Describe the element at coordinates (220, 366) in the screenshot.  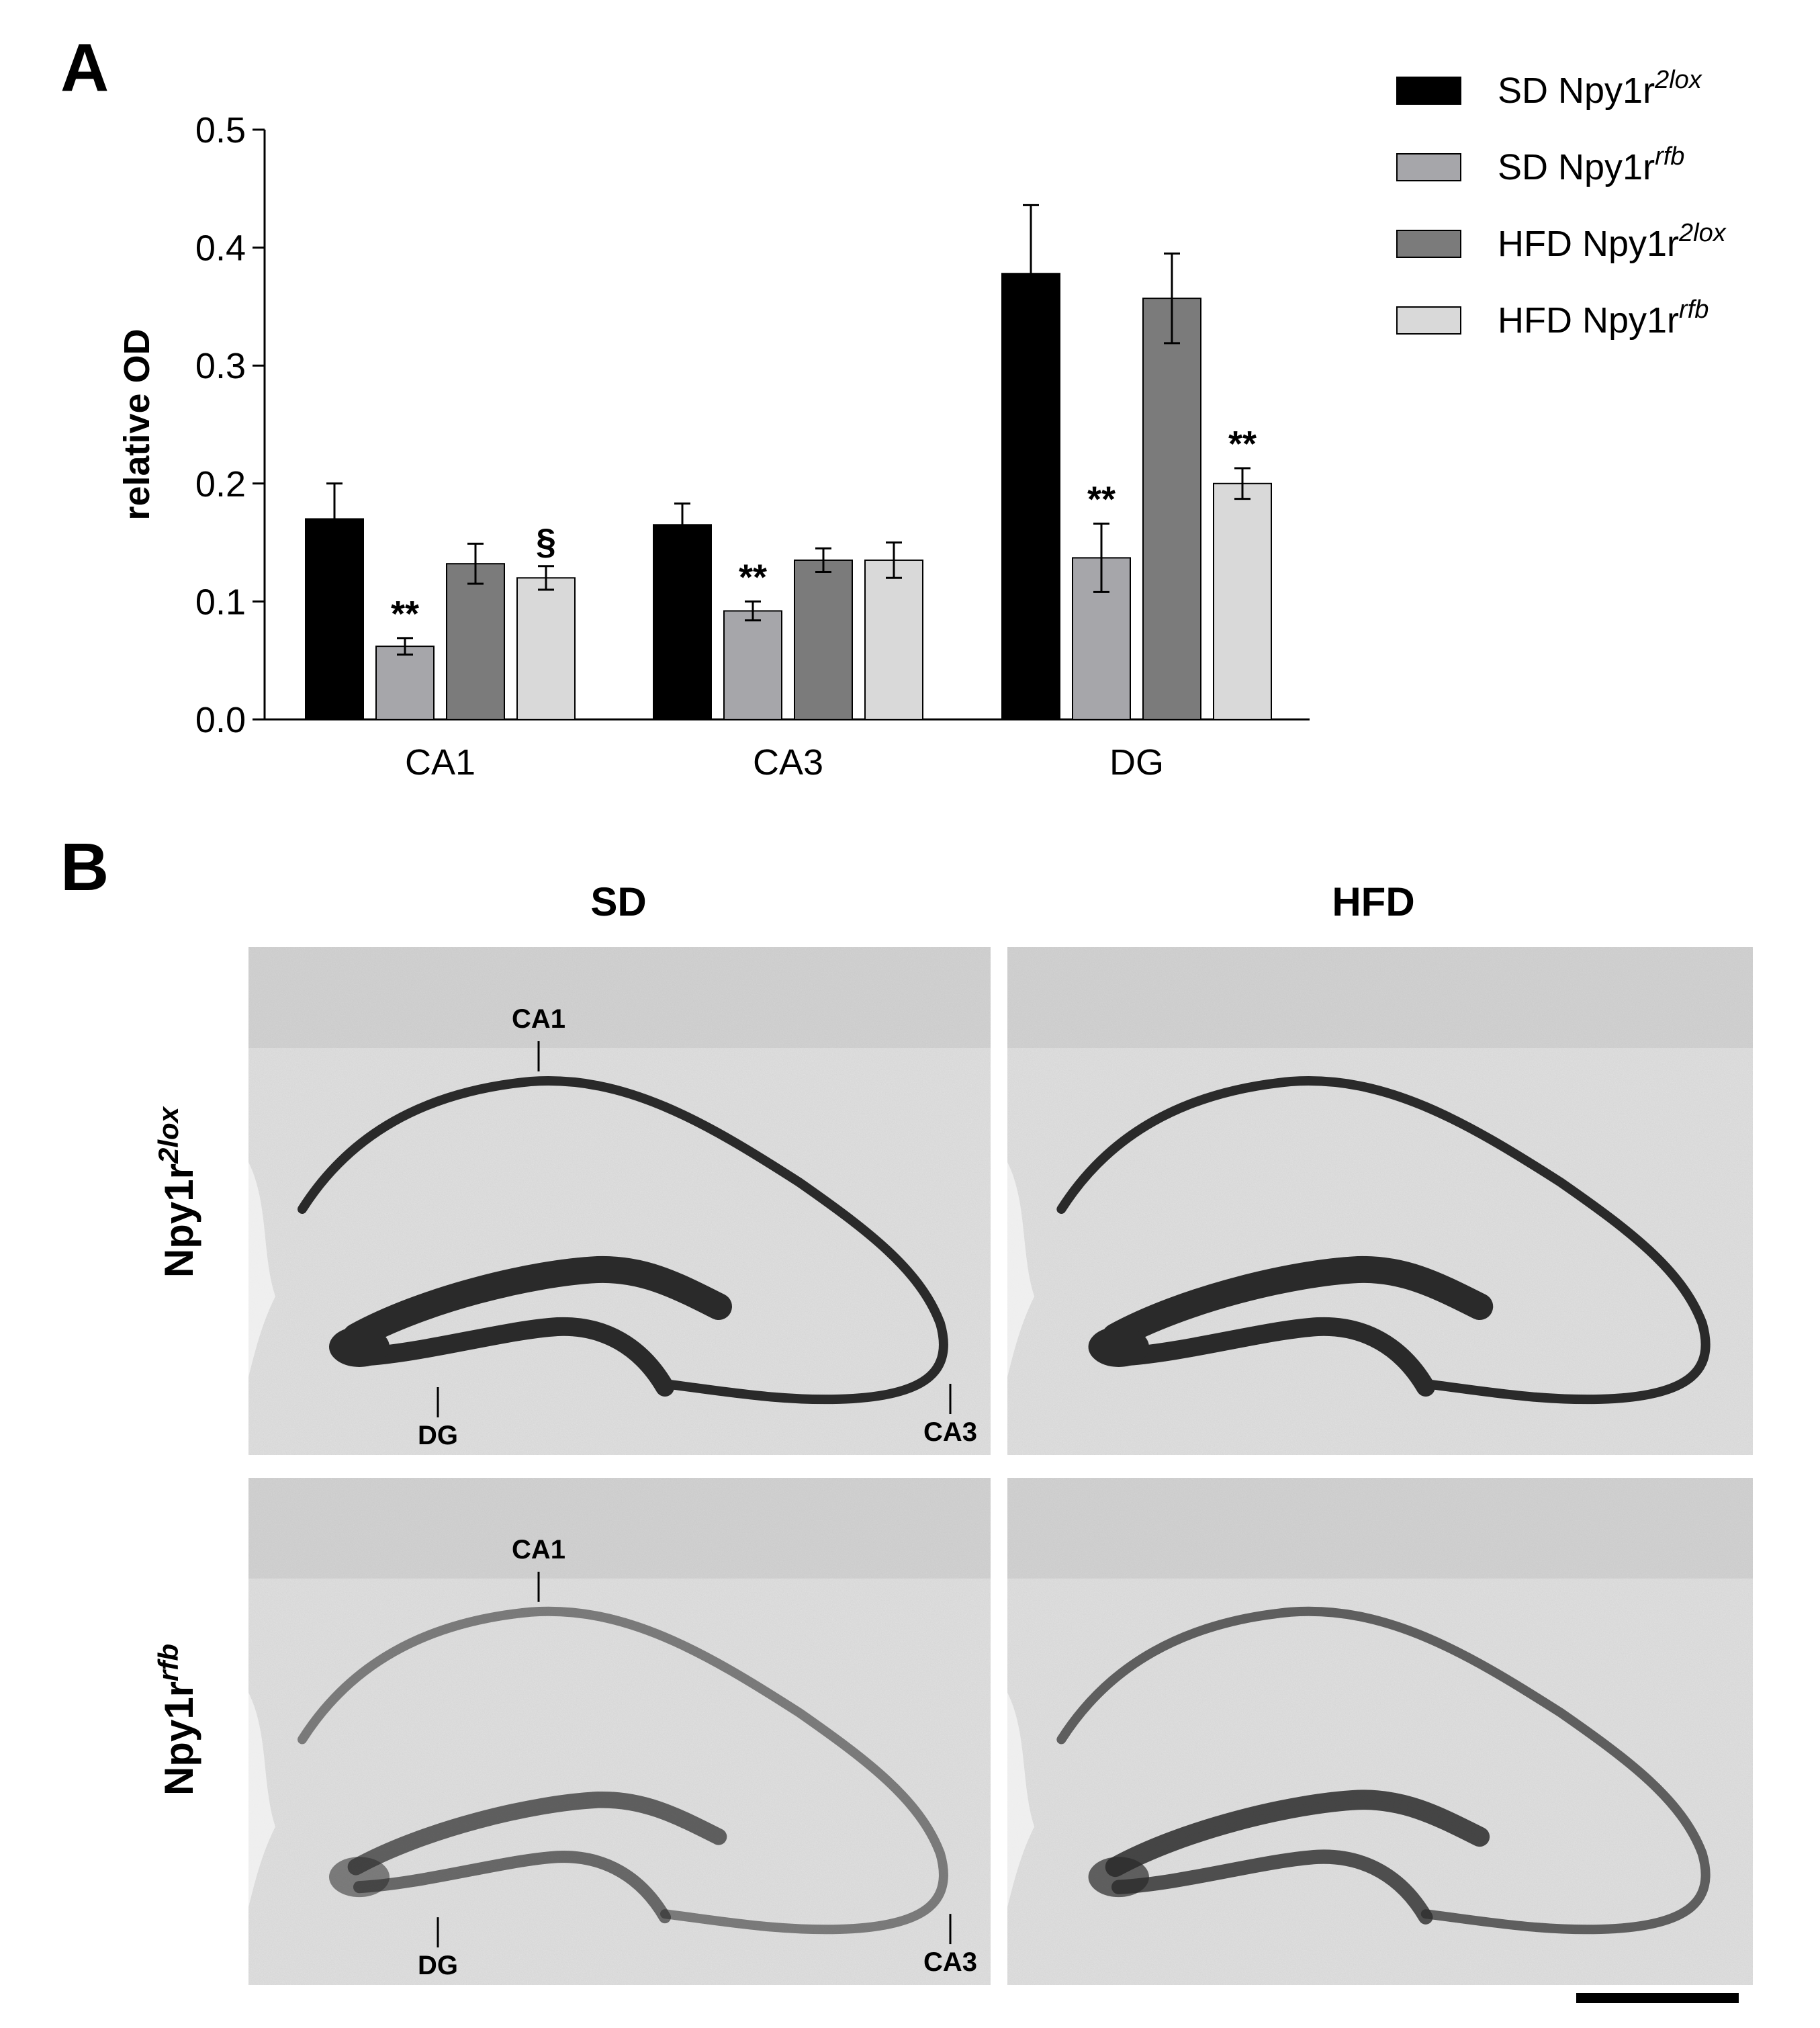
I see `y-tick-label: 0.3` at that location.